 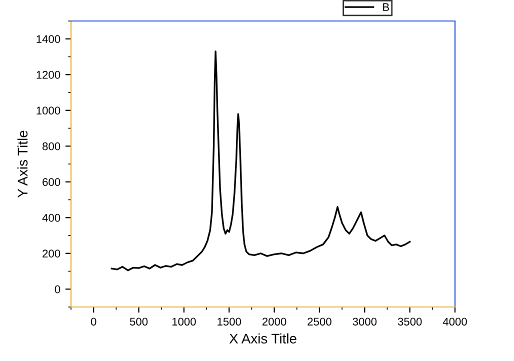 What do you see at coordinates (139, 322) in the screenshot?
I see `x-tick-label: 500` at bounding box center [139, 322].